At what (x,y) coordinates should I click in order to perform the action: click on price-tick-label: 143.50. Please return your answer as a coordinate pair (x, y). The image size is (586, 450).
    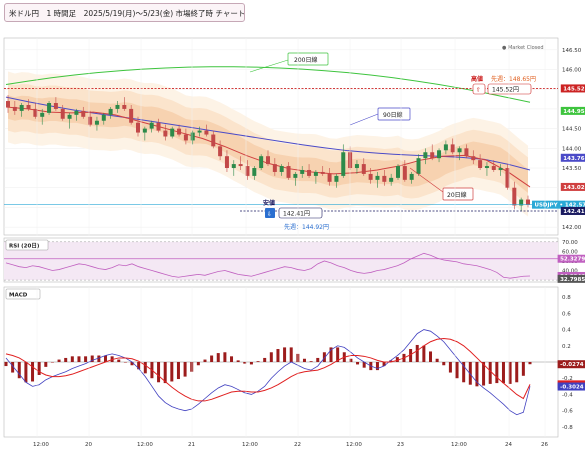
    Looking at the image, I should click on (572, 169).